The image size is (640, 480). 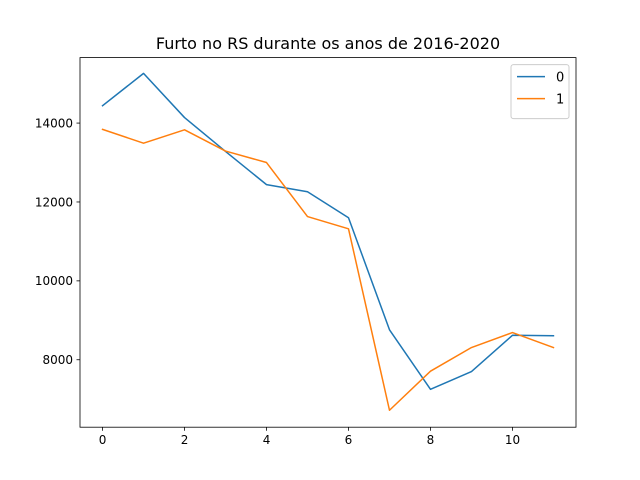 What do you see at coordinates (54, 123) in the screenshot?
I see `y-tick-label: 14000` at bounding box center [54, 123].